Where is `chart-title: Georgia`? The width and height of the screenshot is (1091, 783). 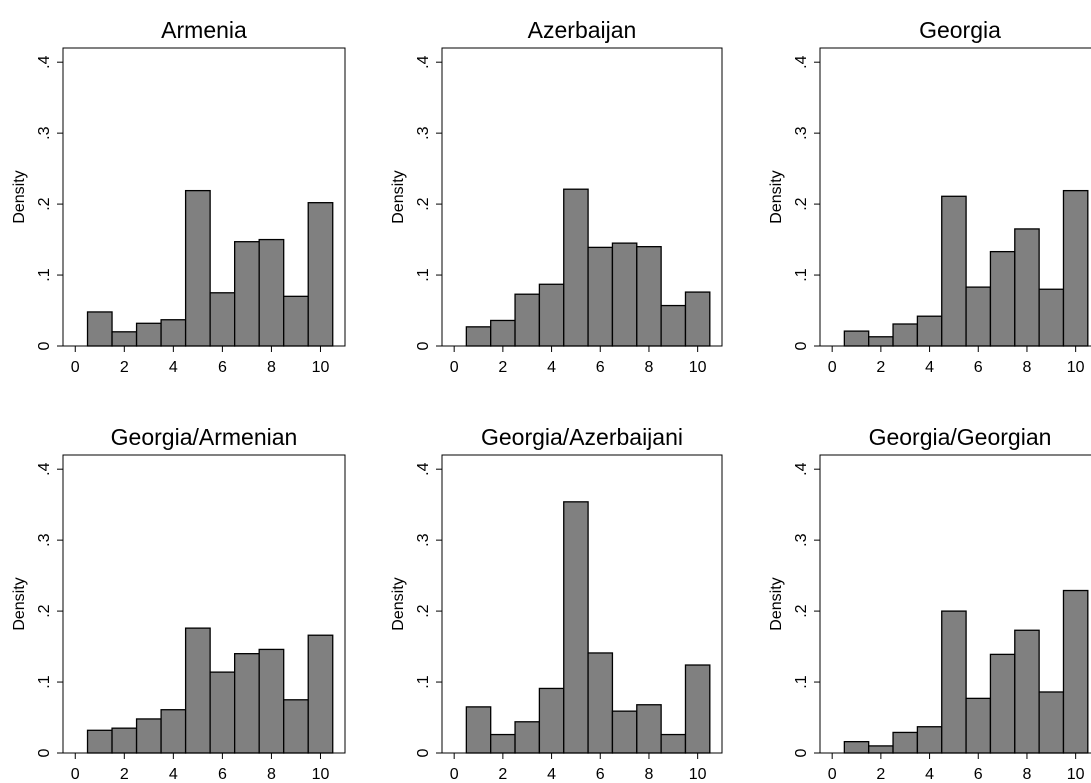
chart-title: Georgia is located at coordinates (960, 30).